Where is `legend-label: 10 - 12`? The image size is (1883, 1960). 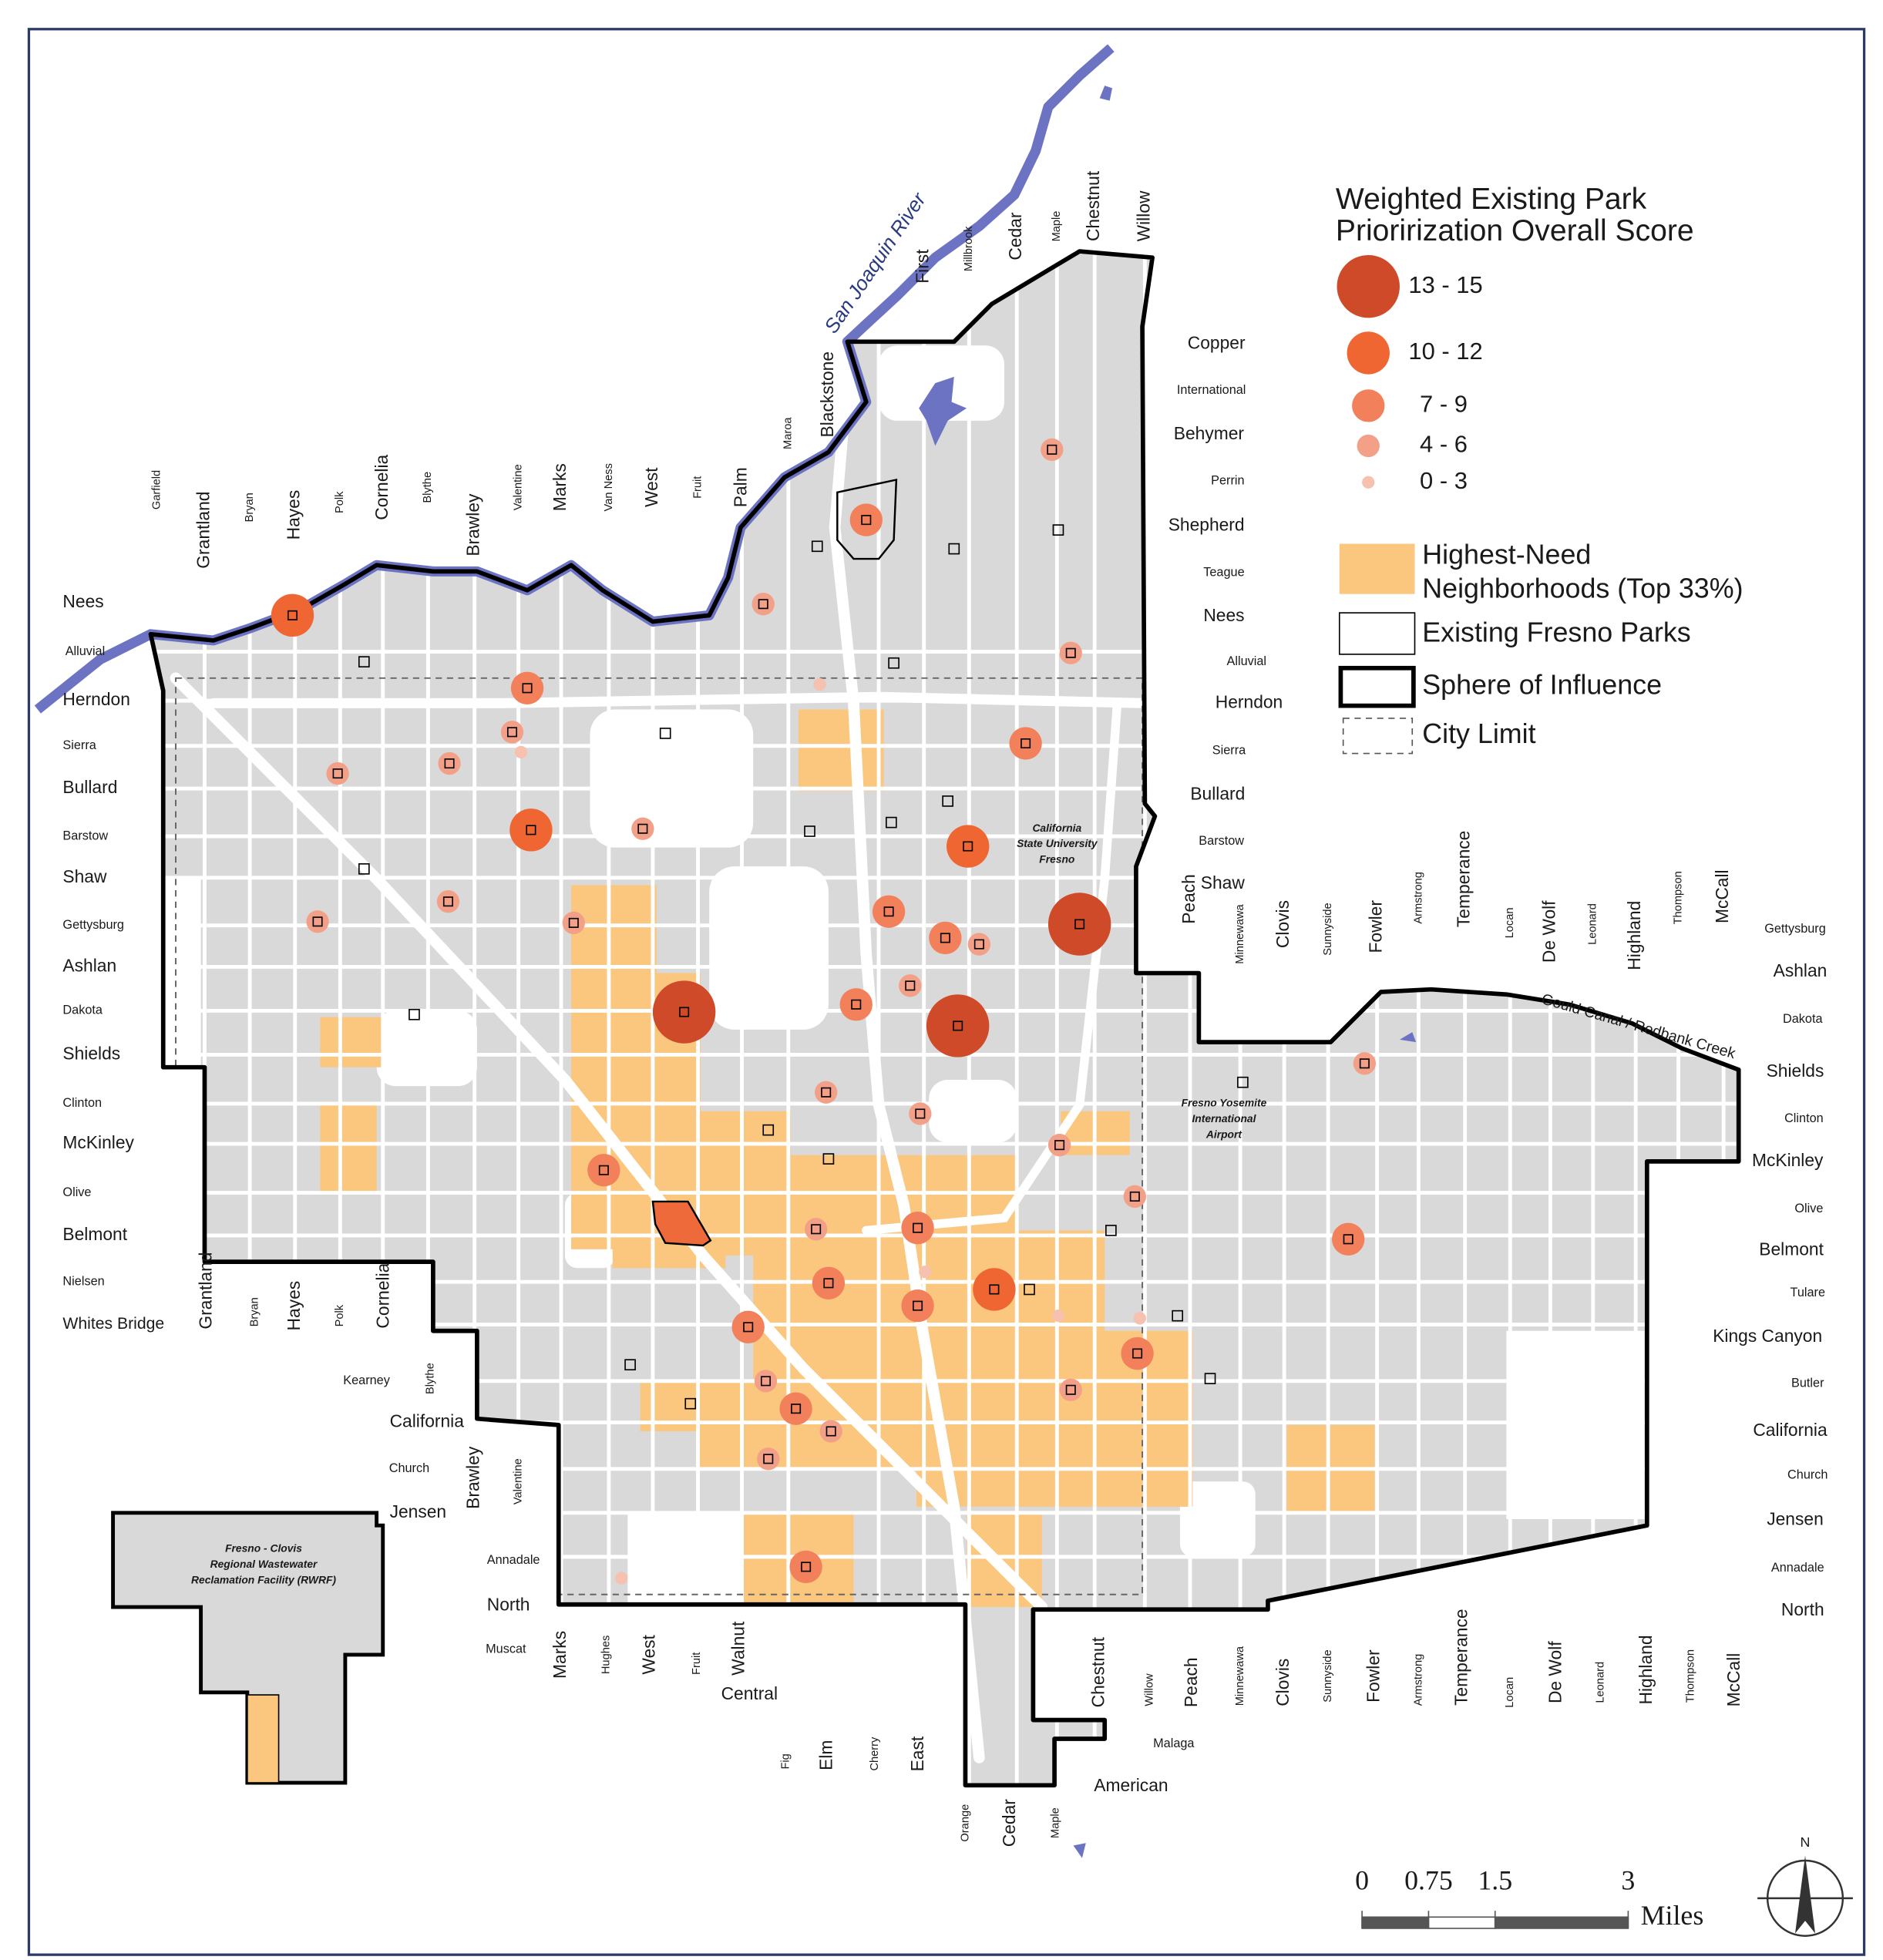
legend-label: 10 - 12 is located at coordinates (1445, 351).